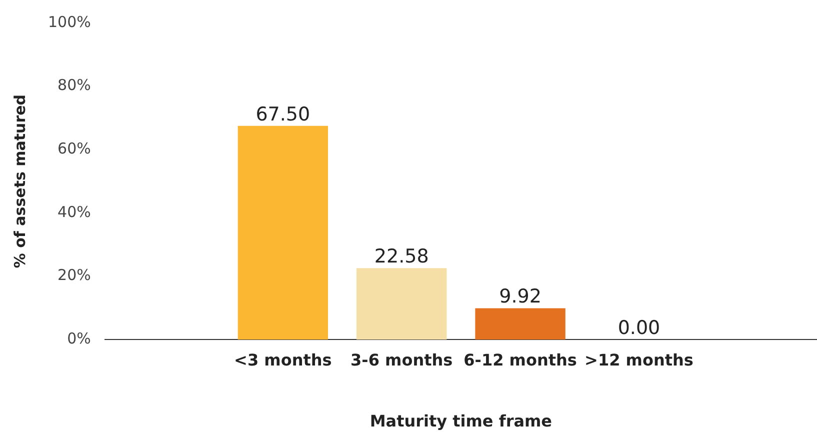  I want to click on y-tick-label: 0%, so click(79, 338).